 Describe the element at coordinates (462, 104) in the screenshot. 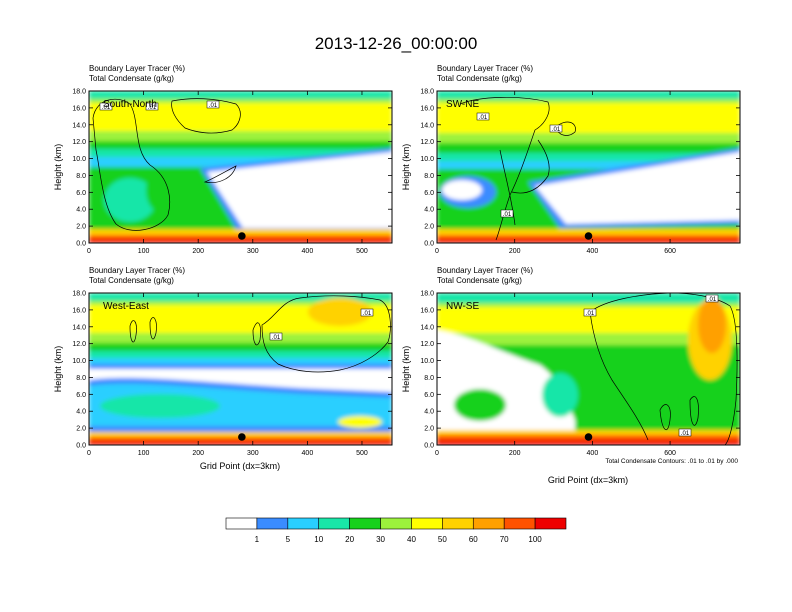

I see `panel-name-label: SW-NE` at that location.